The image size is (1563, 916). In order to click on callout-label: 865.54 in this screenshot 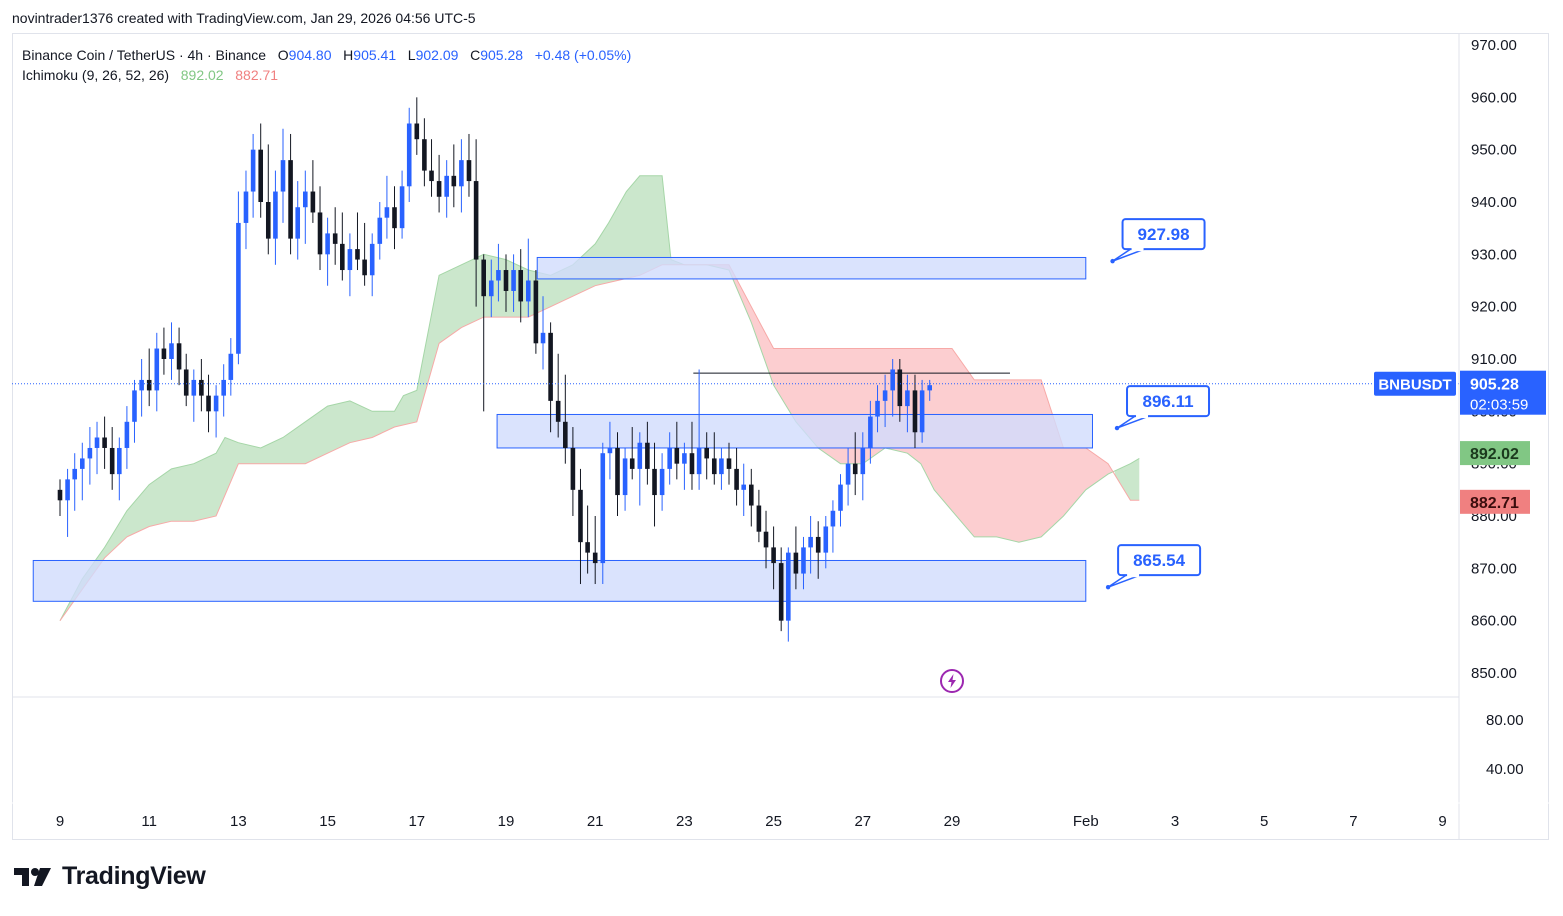, I will do `click(1159, 560)`.